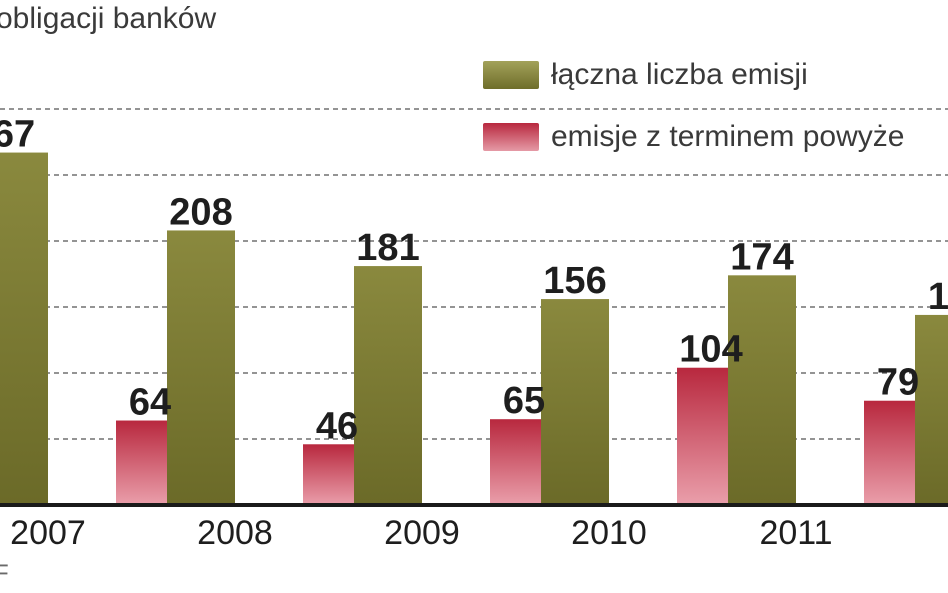  I want to click on value-label-long-term-2009: 65, so click(524, 401).